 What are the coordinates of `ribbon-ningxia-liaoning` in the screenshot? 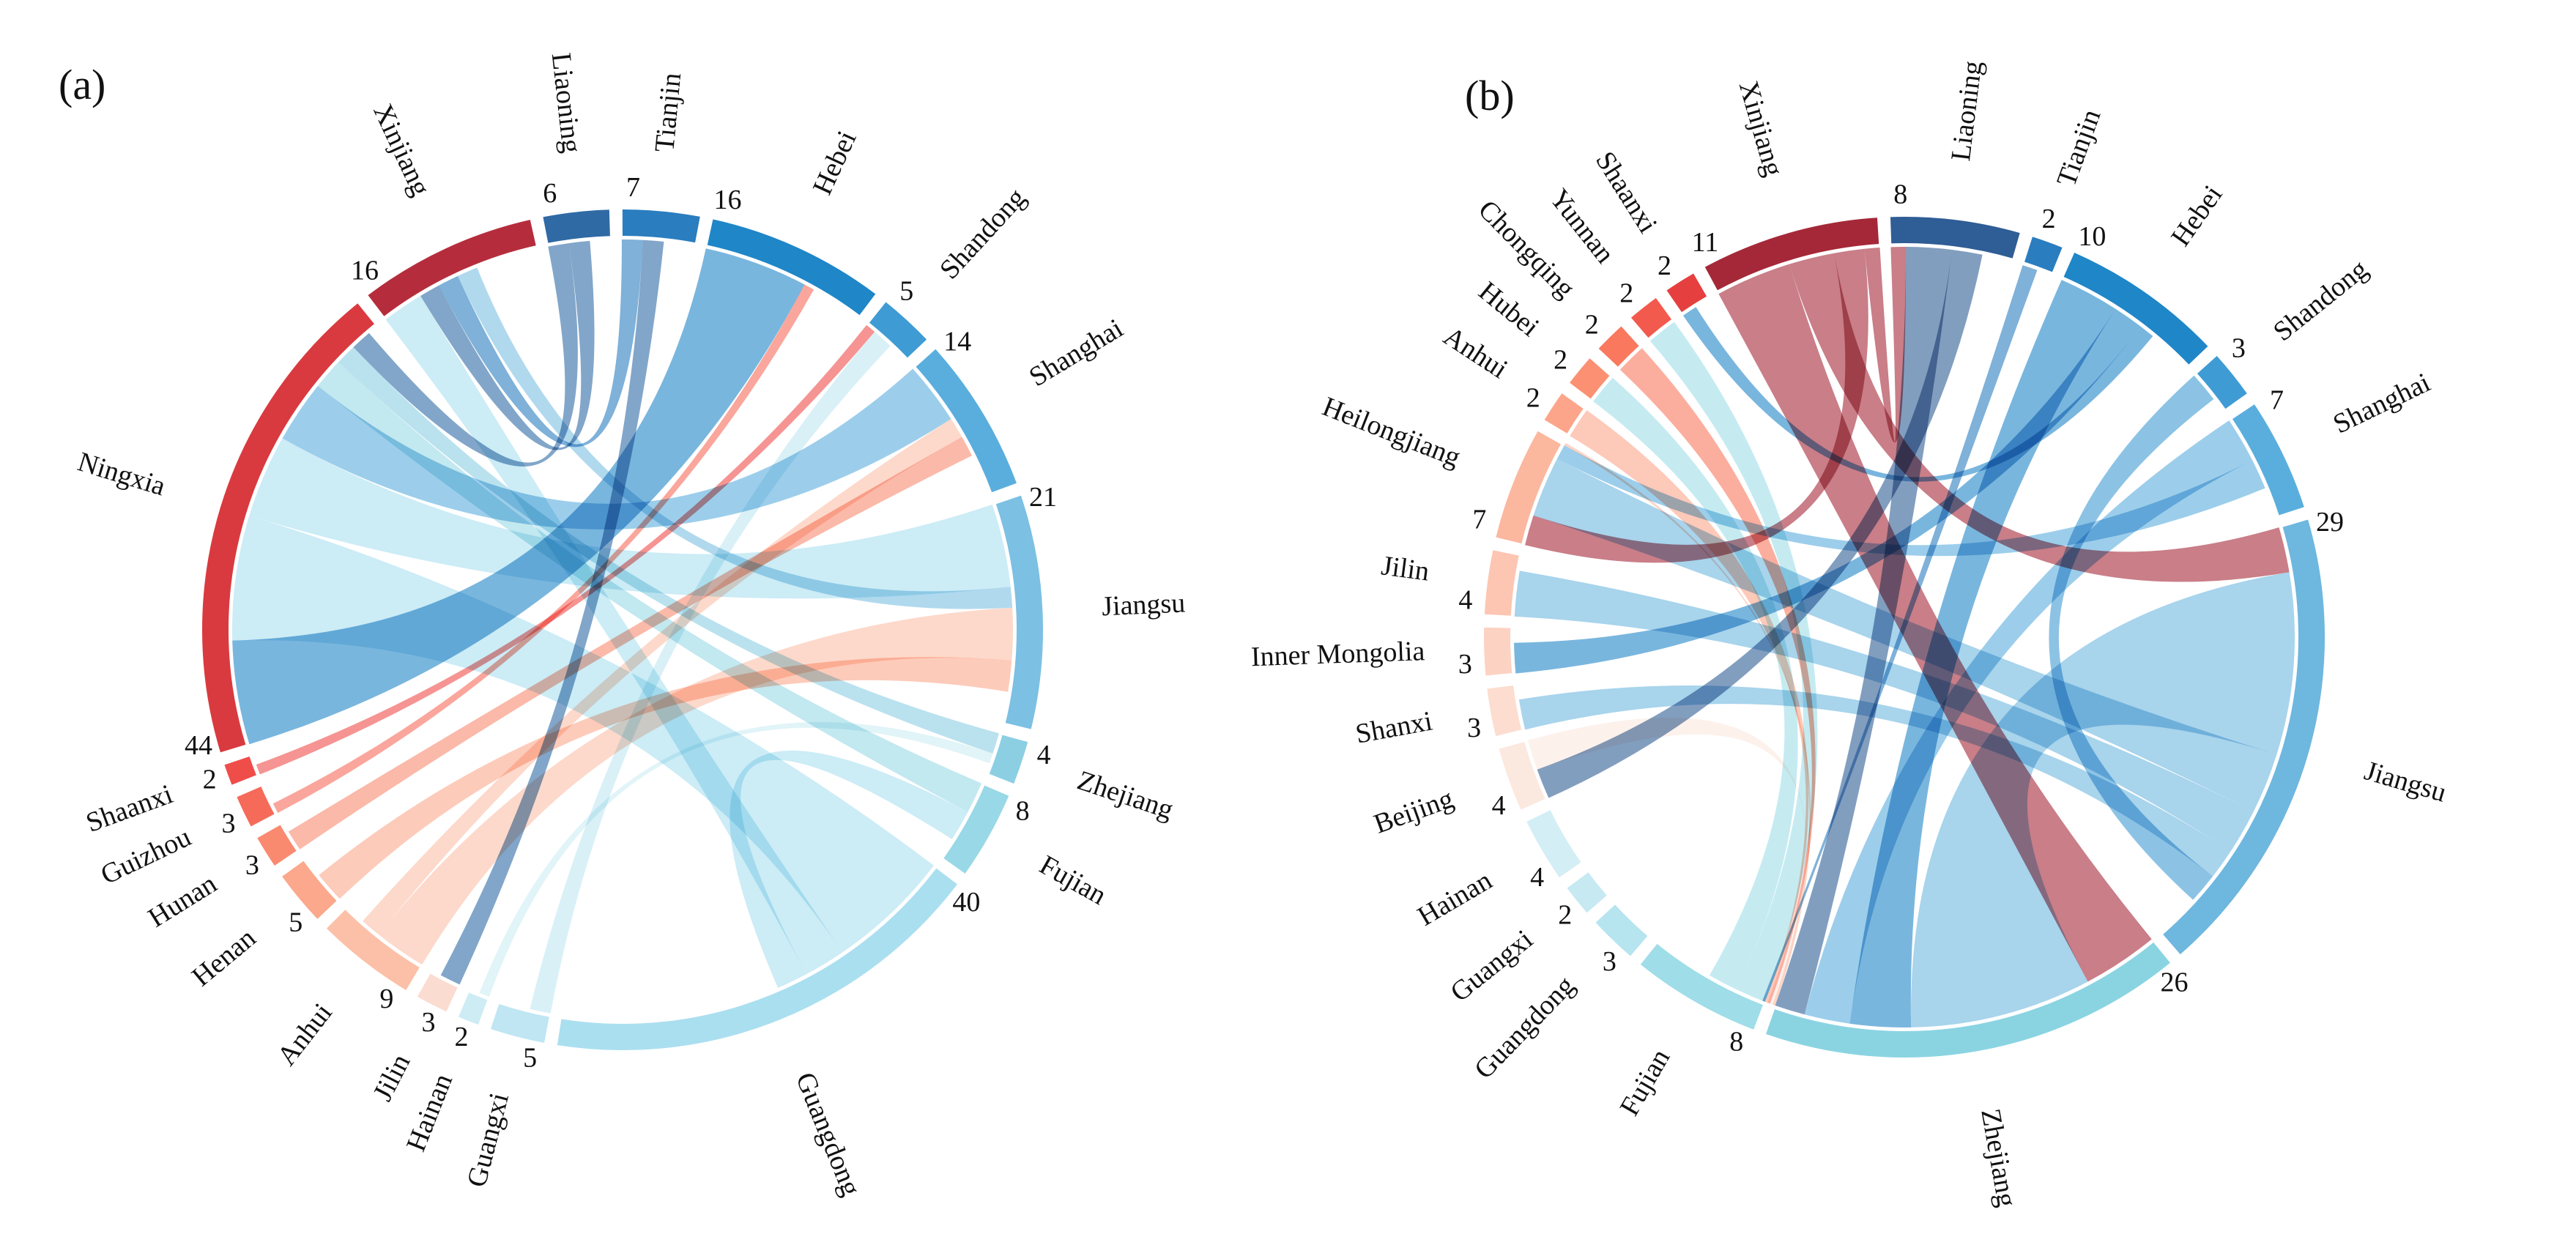 It's located at (465, 355).